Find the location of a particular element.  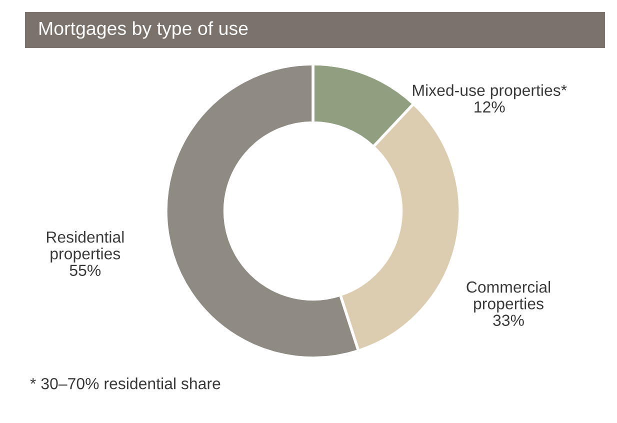

slice-label: Commercial properties is located at coordinates (508, 297).